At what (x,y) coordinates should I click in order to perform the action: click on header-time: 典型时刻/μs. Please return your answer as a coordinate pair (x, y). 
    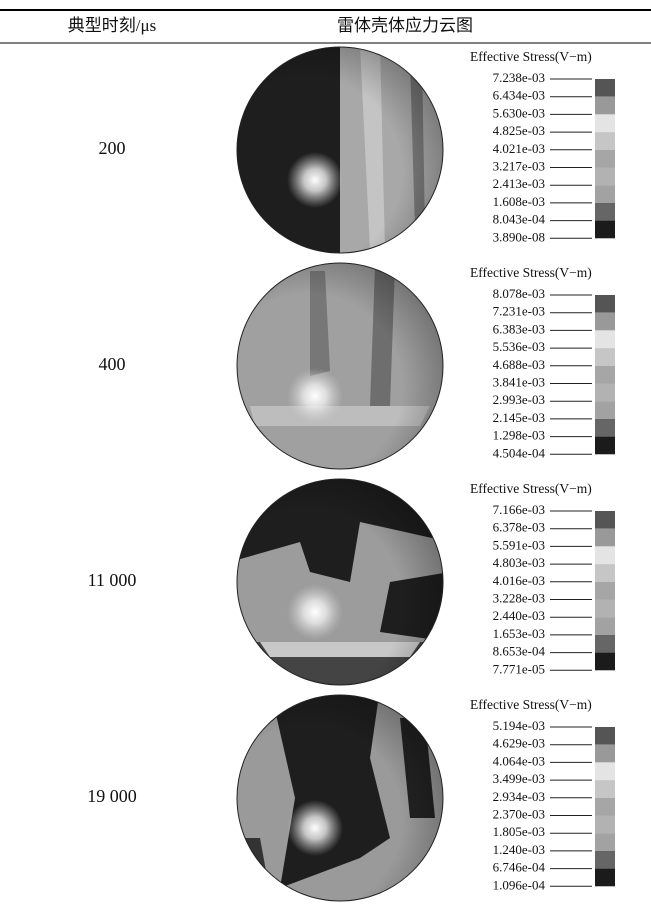
    Looking at the image, I should click on (112, 25).